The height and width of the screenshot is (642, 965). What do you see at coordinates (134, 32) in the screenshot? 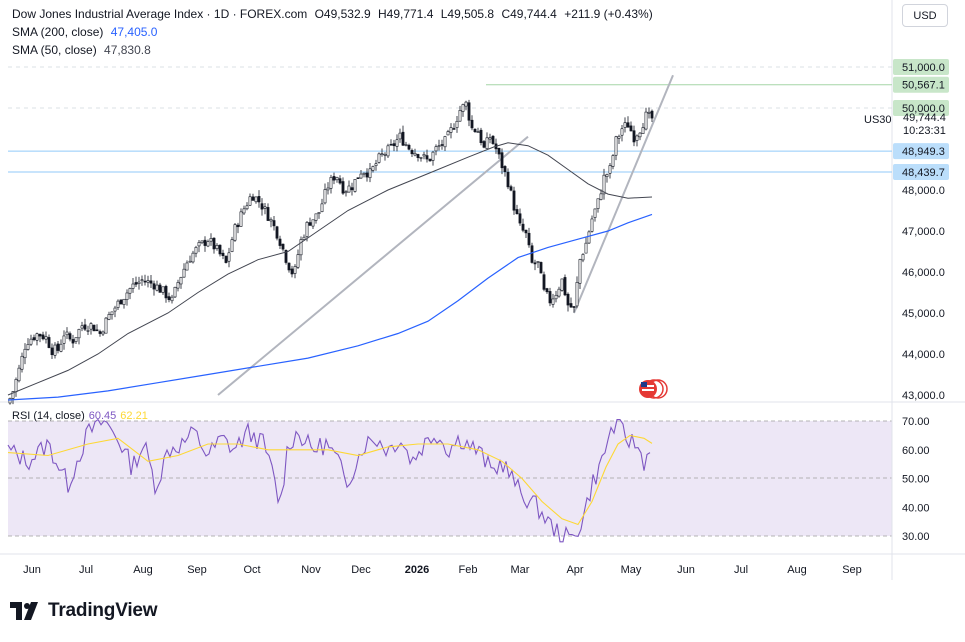
I see `sma200-value: 47,405.0` at bounding box center [134, 32].